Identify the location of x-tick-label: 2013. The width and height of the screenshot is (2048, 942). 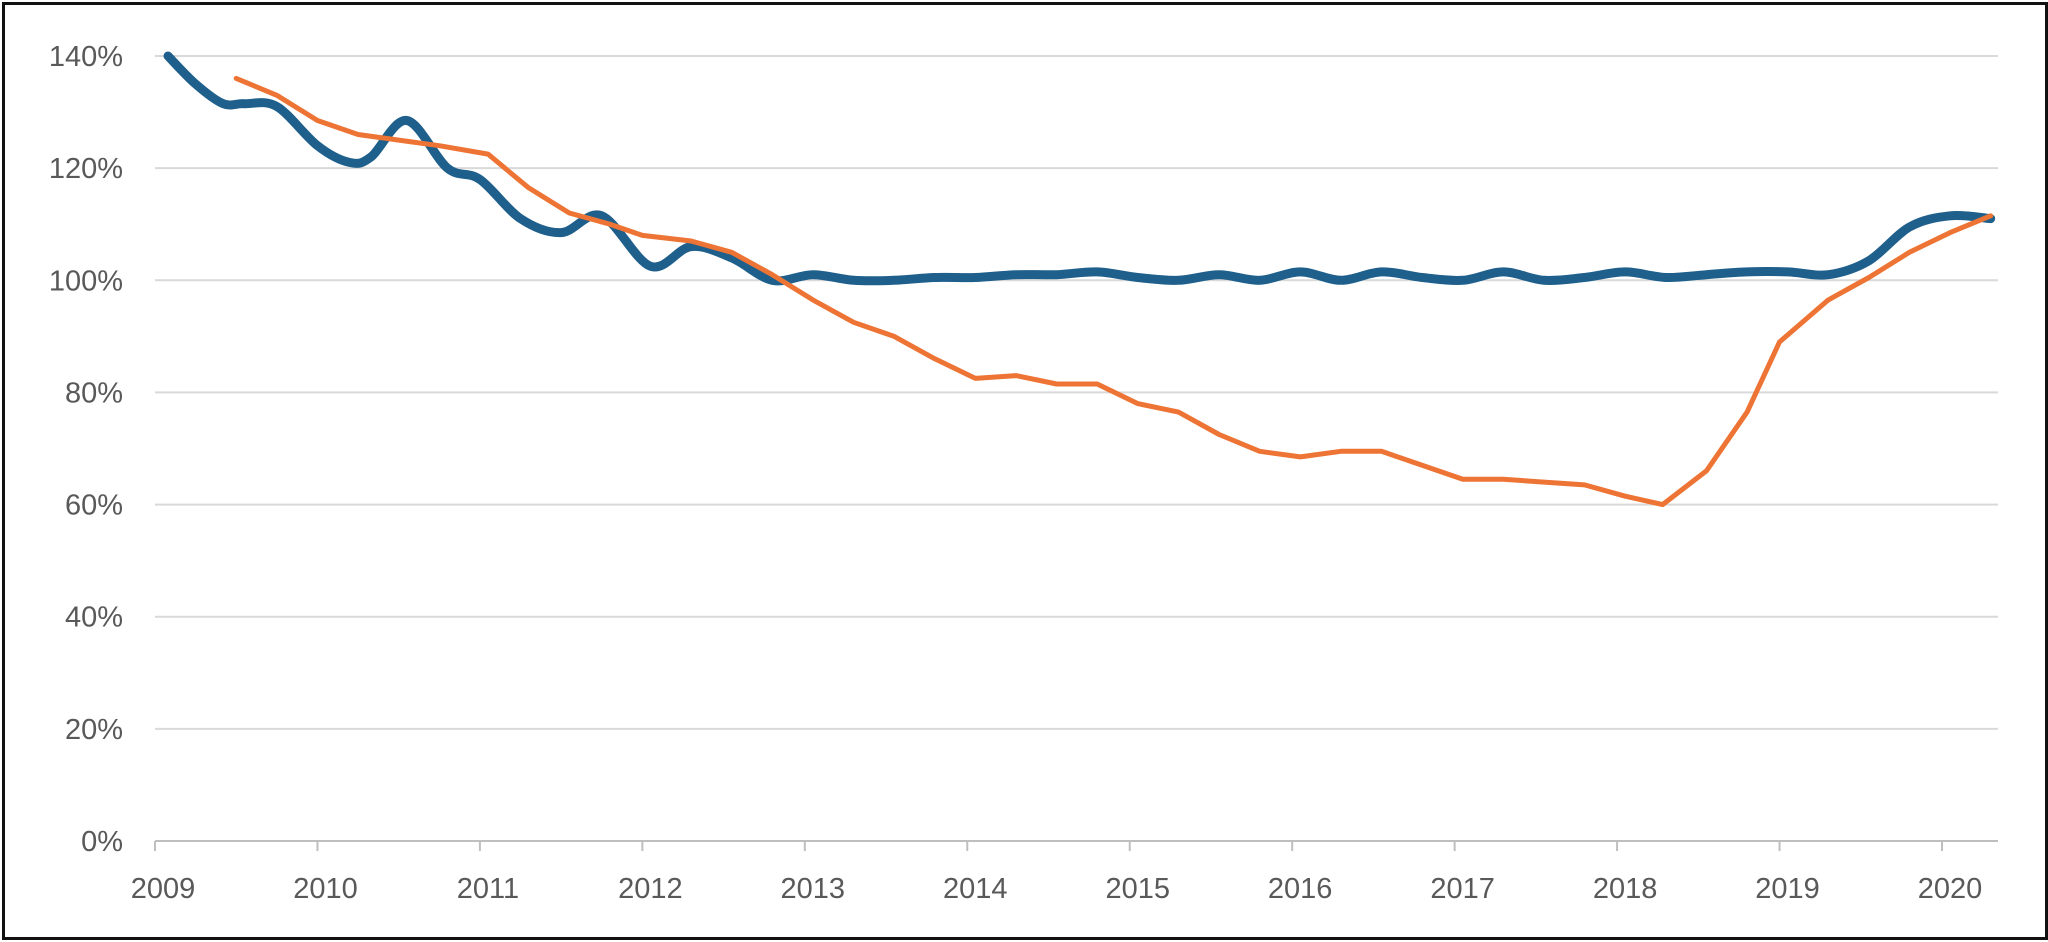
(813, 889).